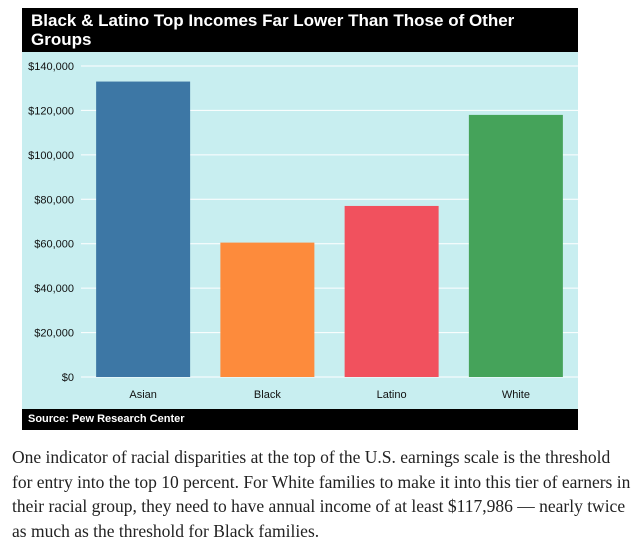  What do you see at coordinates (391, 291) in the screenshot?
I see `bar-latino` at bounding box center [391, 291].